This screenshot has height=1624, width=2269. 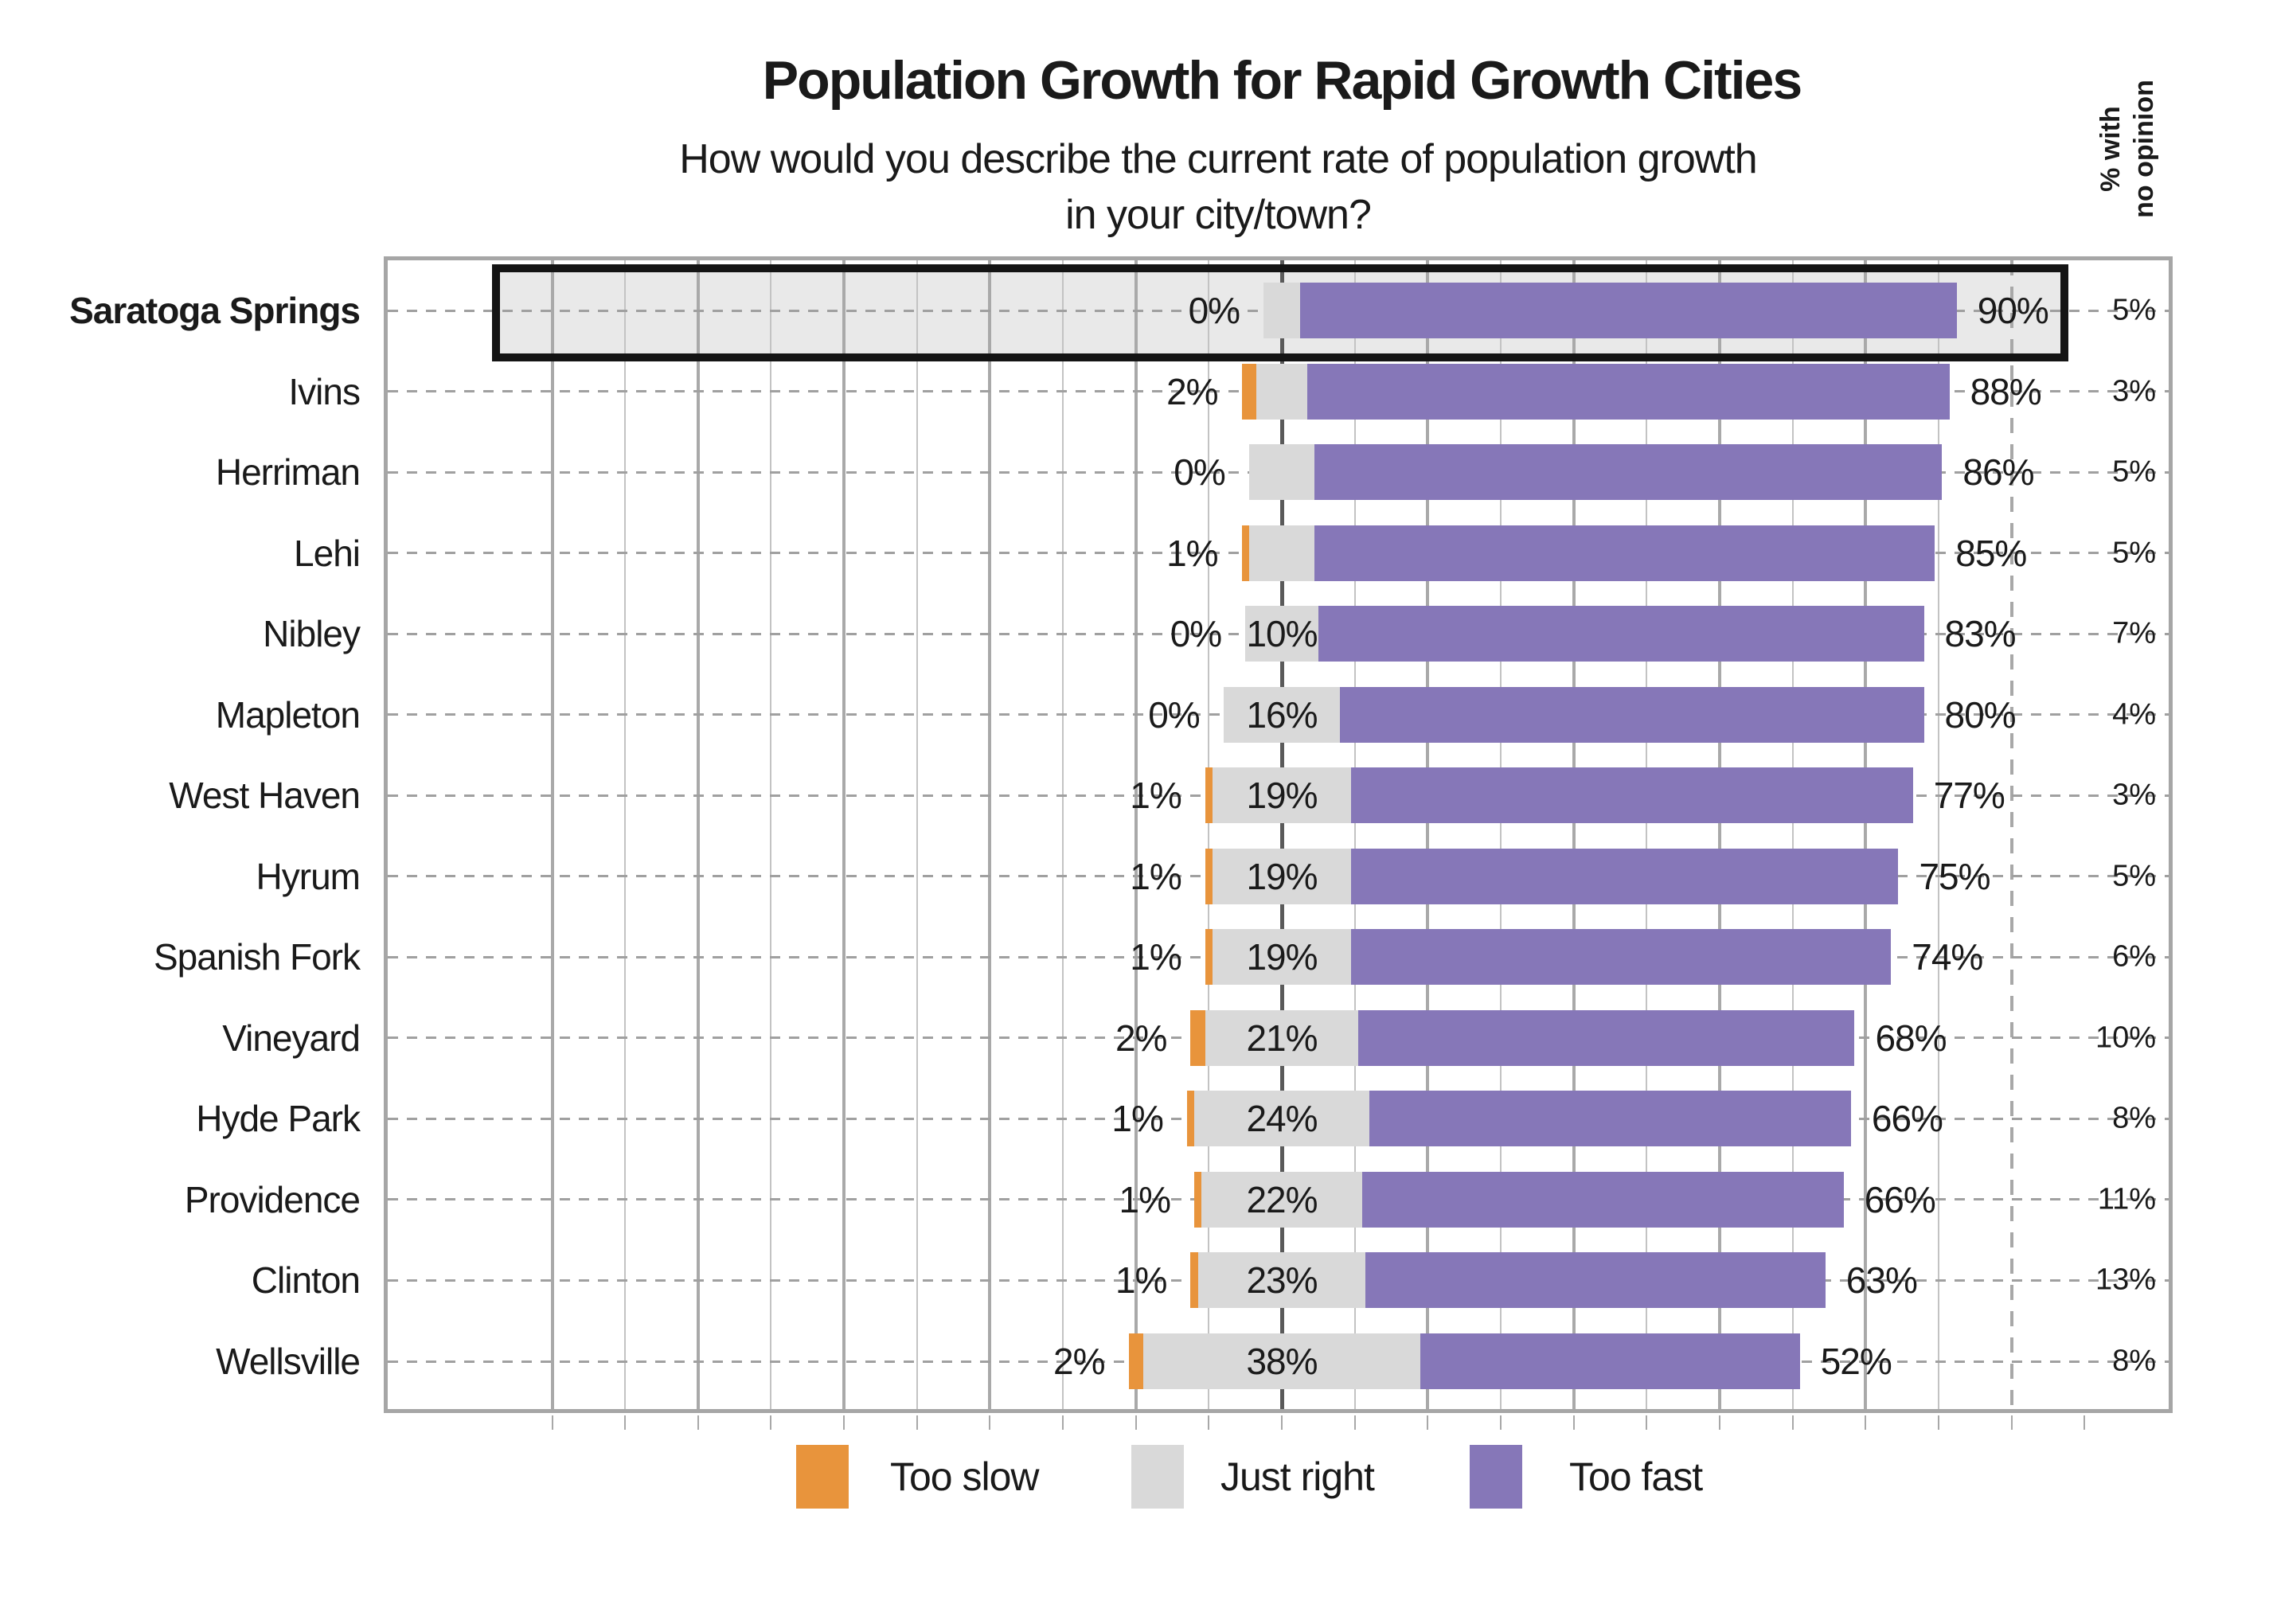 I want to click on axis-tick--30pct, so click(x=1063, y=1422).